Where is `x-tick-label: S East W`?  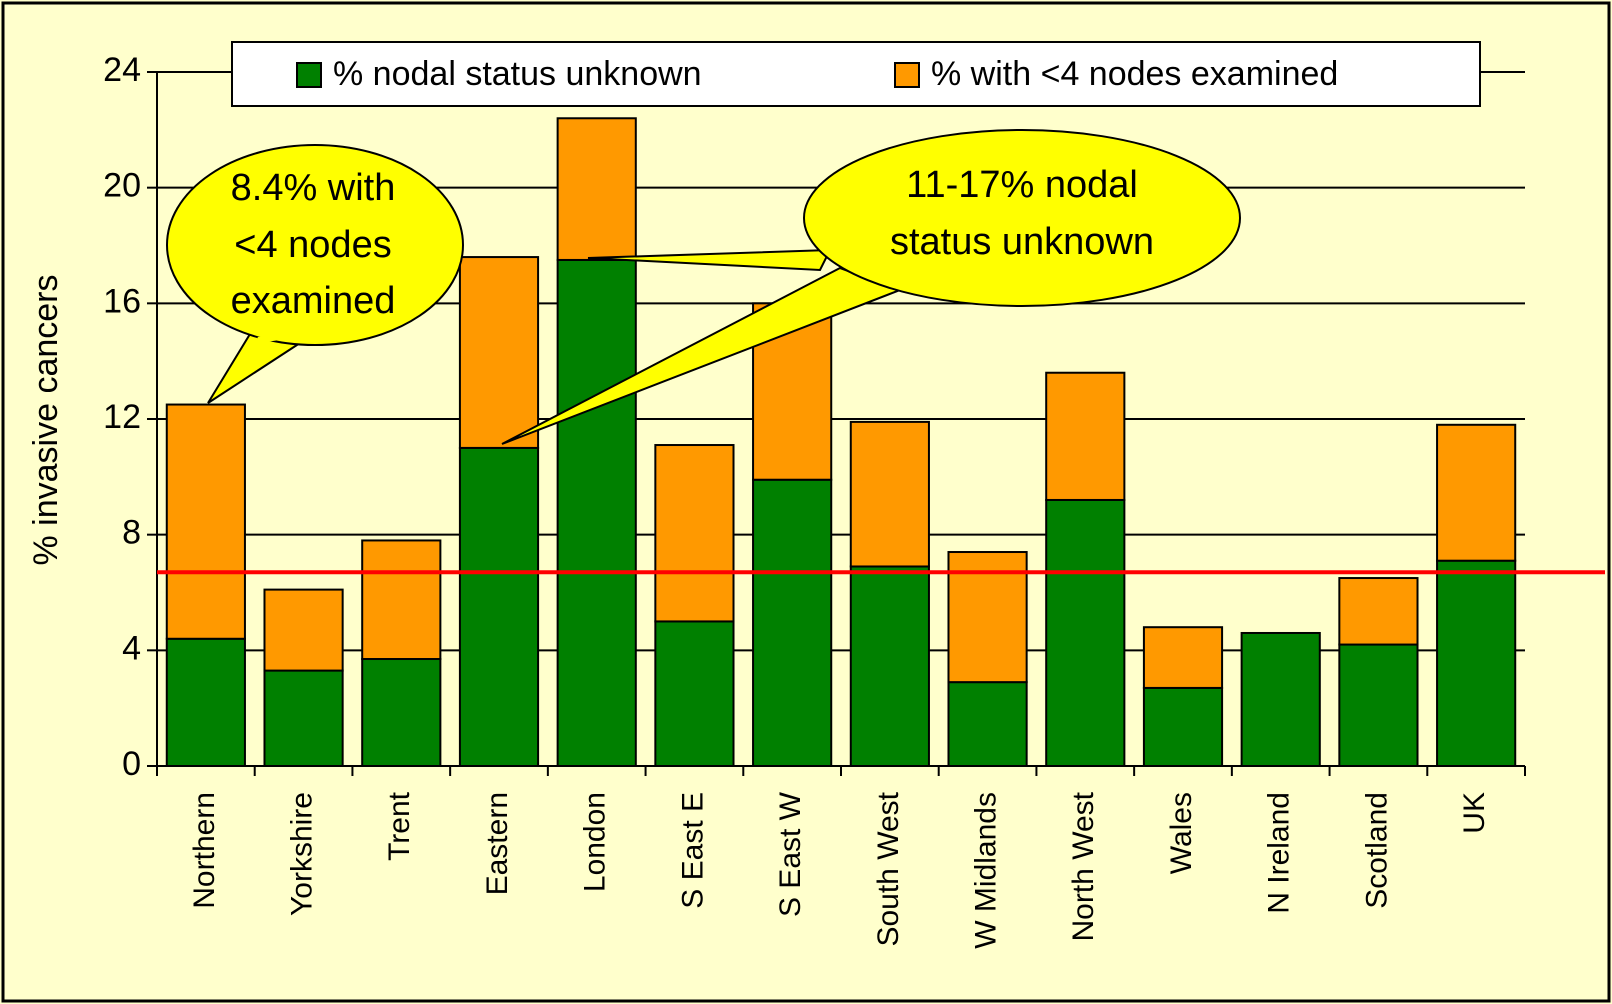 x-tick-label: S East W is located at coordinates (790, 854).